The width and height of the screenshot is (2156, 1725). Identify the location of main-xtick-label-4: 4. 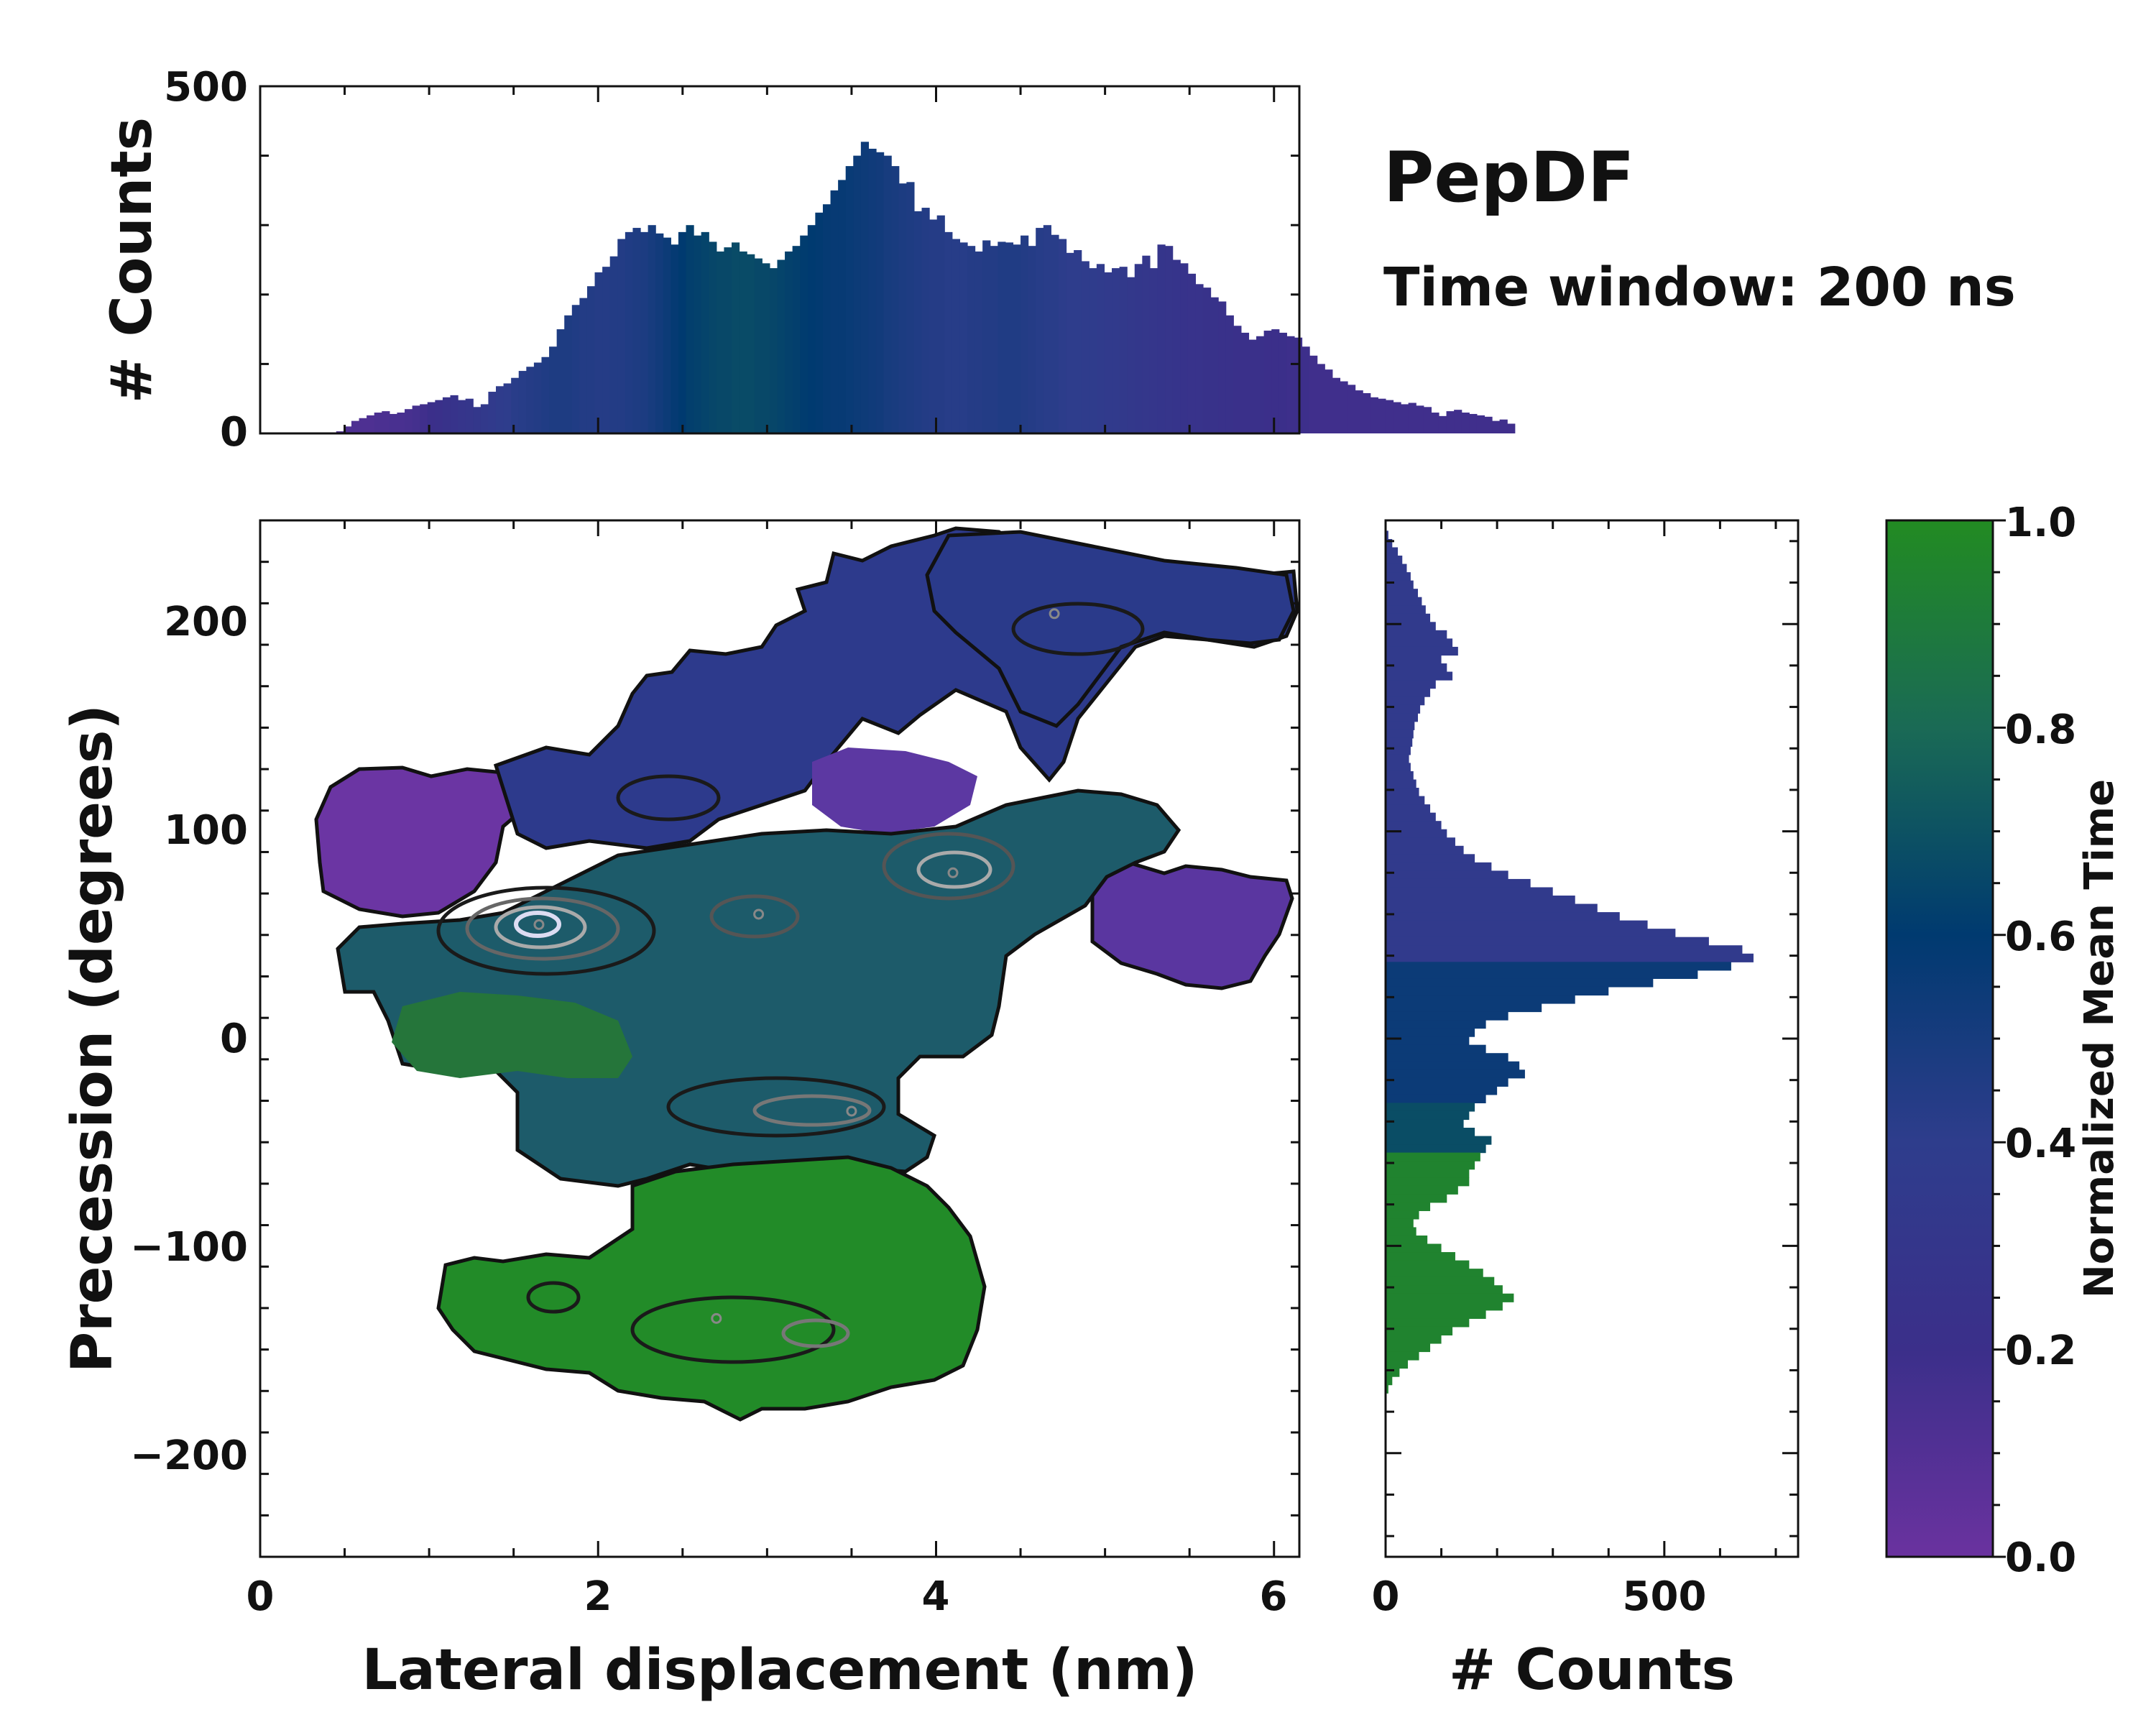
(936, 1596).